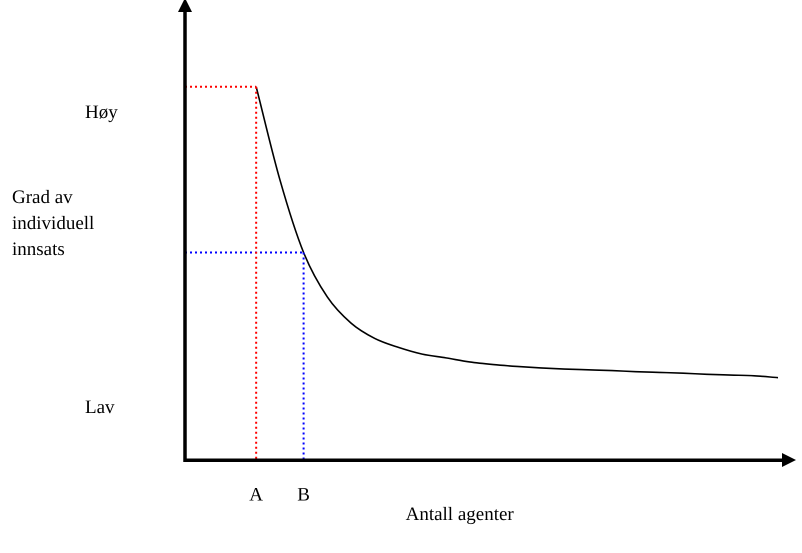  I want to click on x-axis-title: Antall agenter, so click(460, 515).